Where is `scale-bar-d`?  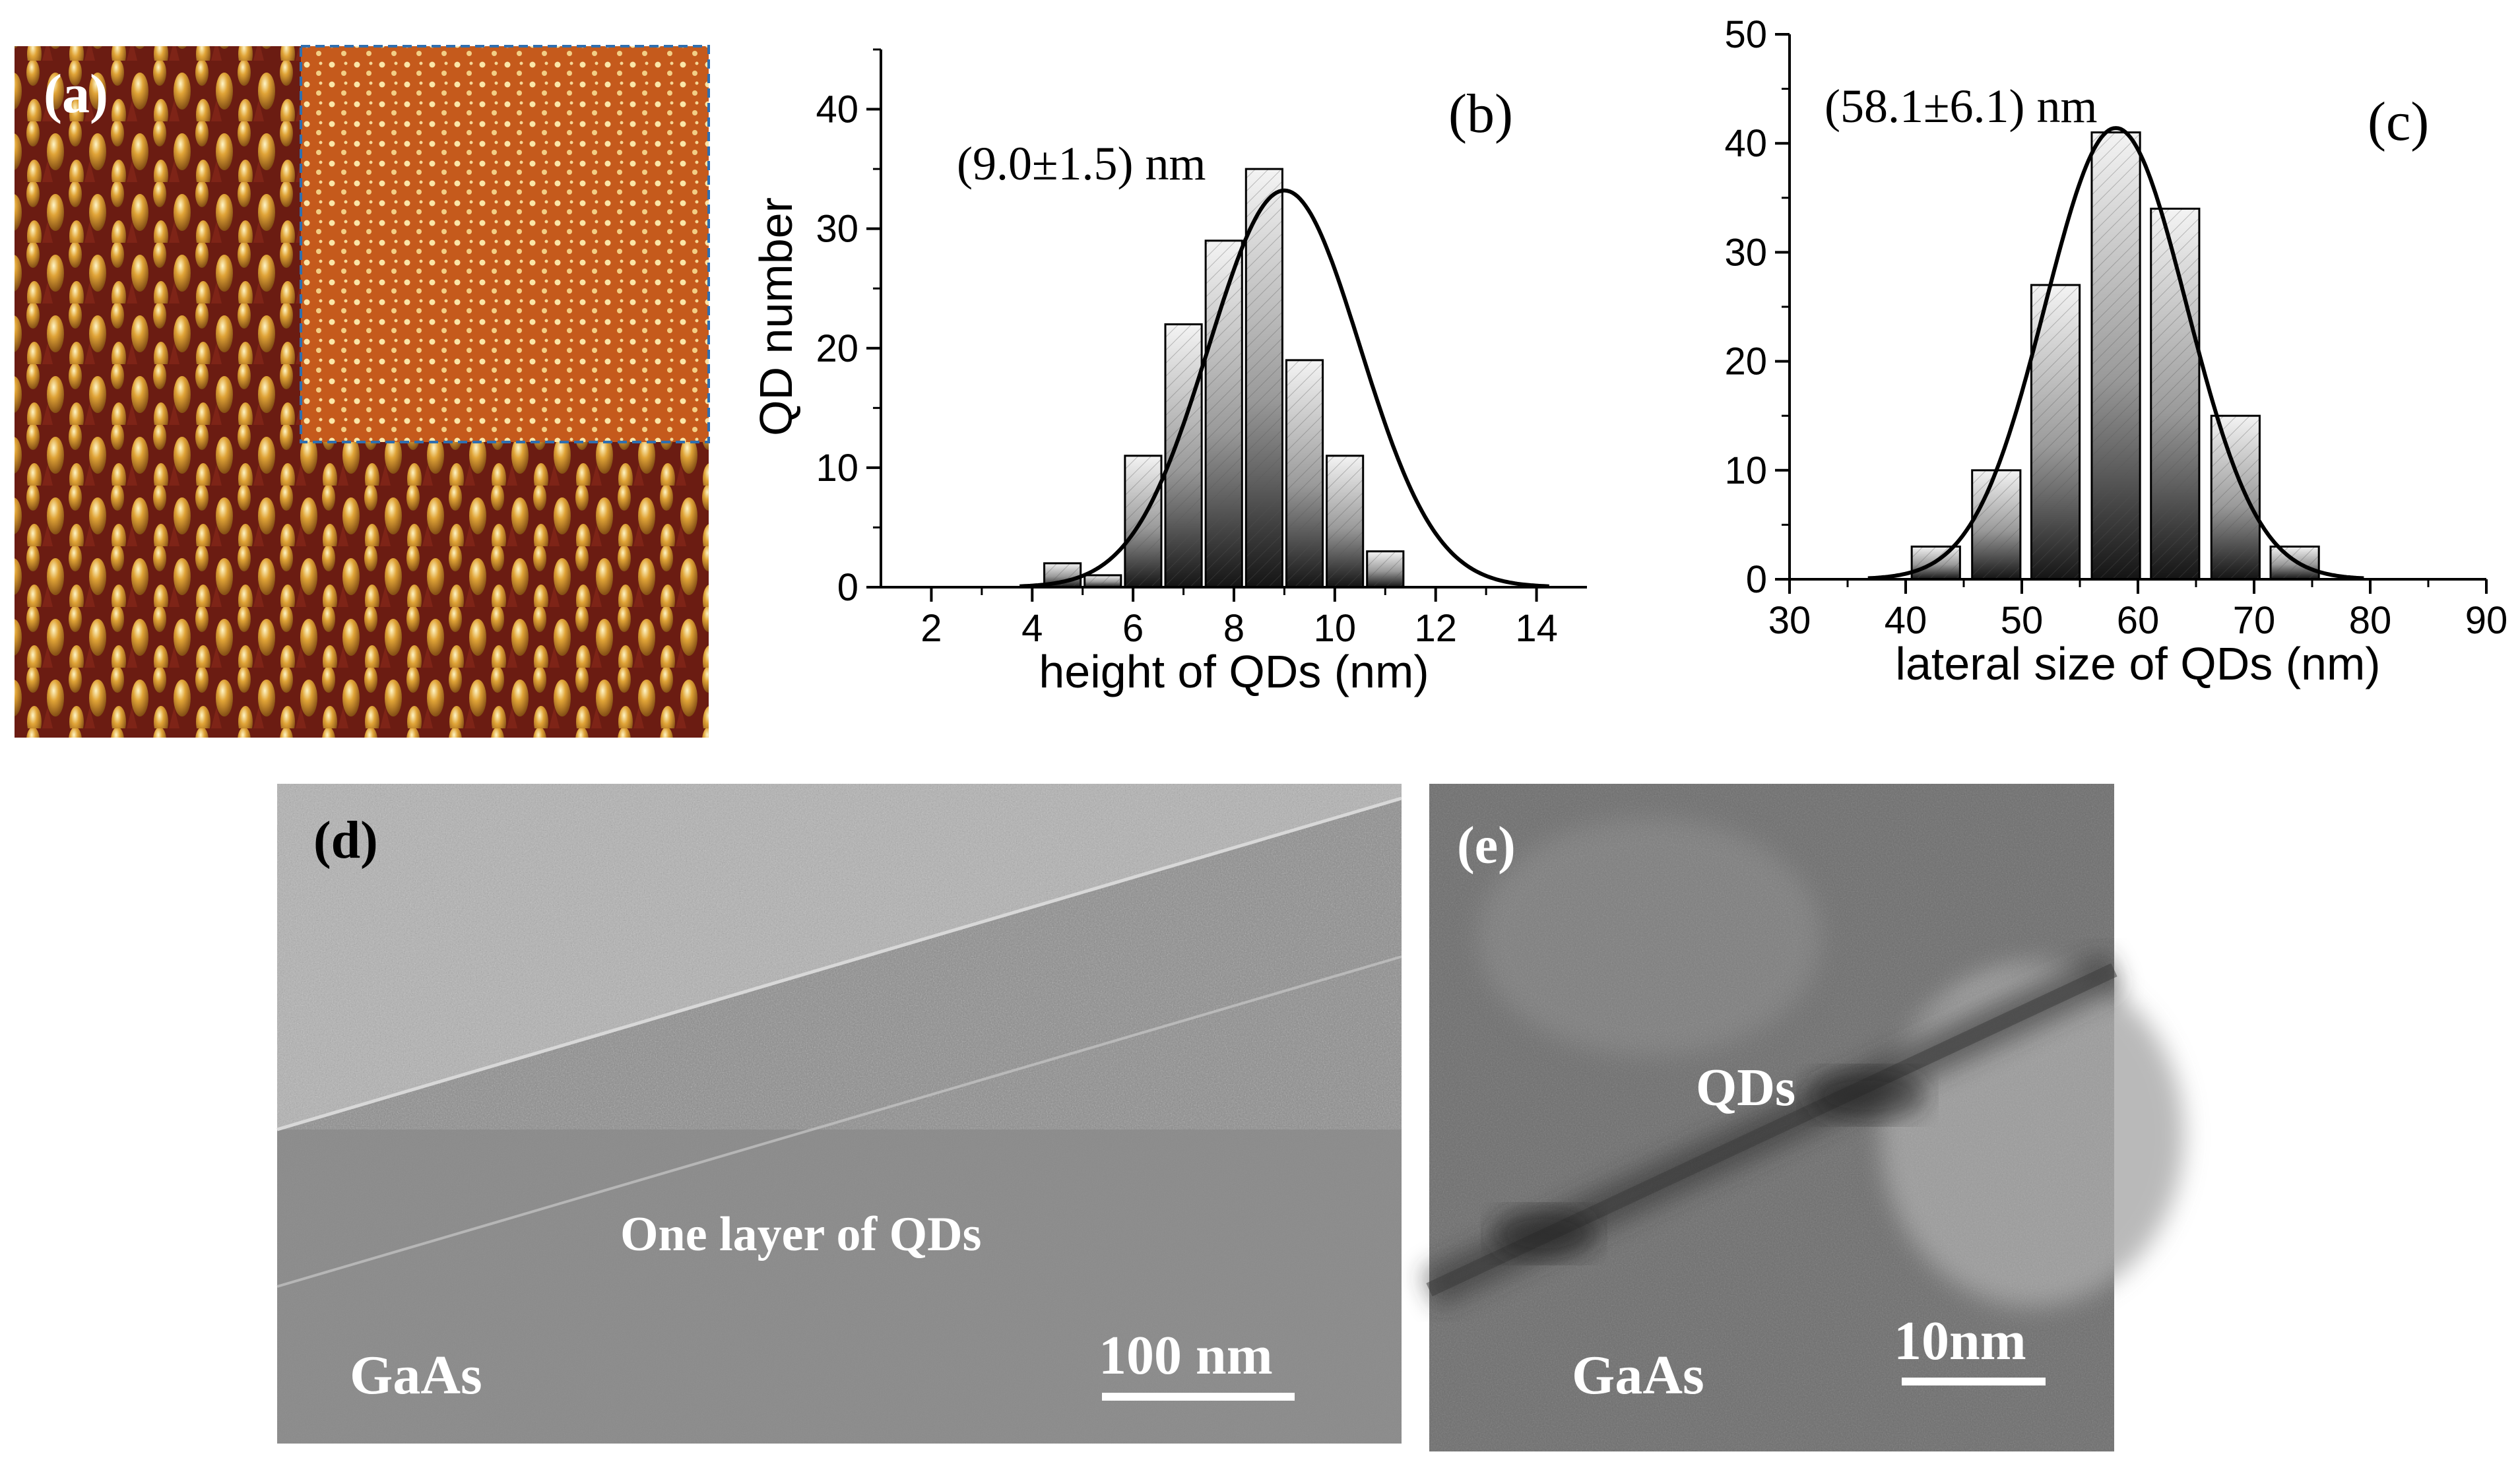 scale-bar-d is located at coordinates (1198, 1397).